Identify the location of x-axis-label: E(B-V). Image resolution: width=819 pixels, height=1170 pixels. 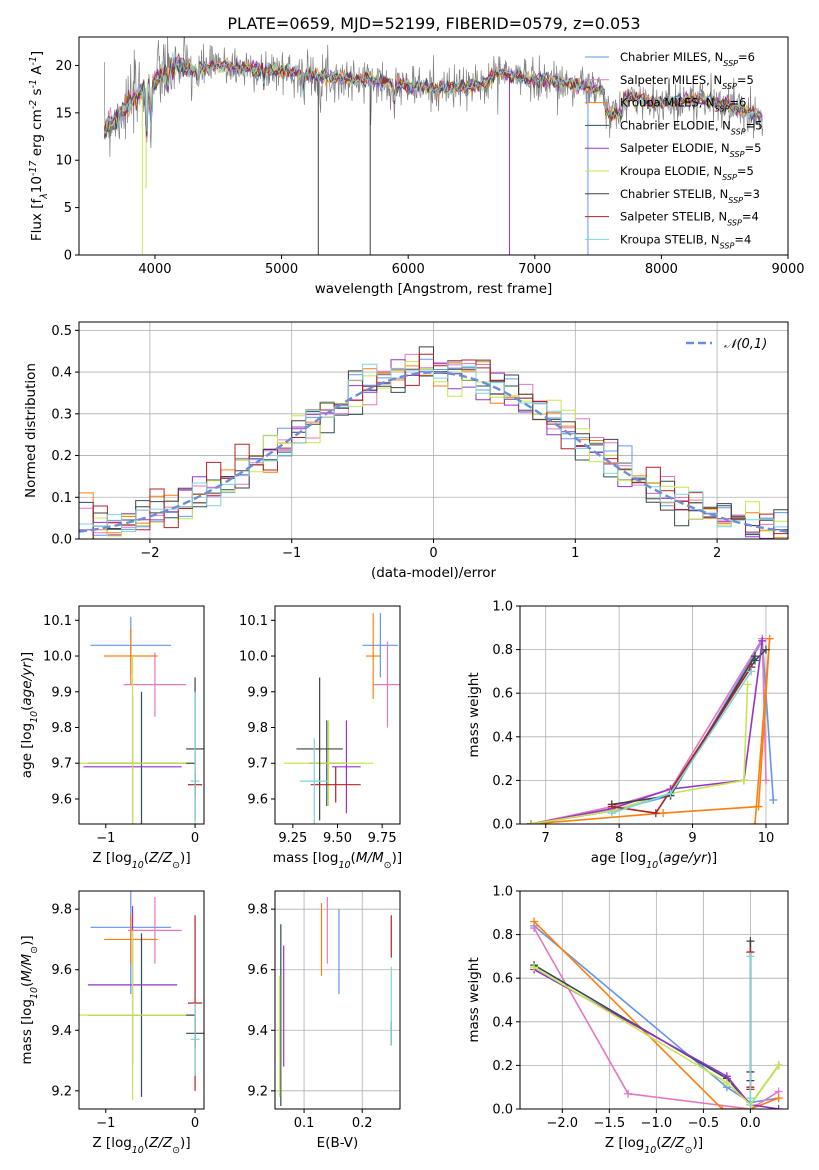
(338, 1143).